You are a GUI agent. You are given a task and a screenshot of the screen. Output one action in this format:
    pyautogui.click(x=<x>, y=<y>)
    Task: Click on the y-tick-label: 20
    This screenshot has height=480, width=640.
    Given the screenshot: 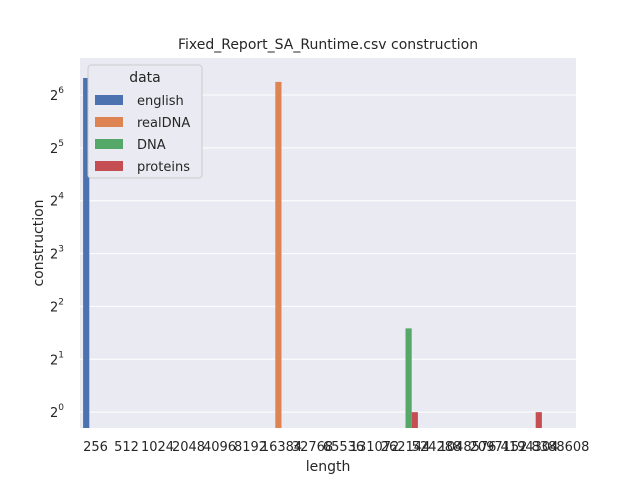 What is the action you would take?
    pyautogui.click(x=57, y=412)
    